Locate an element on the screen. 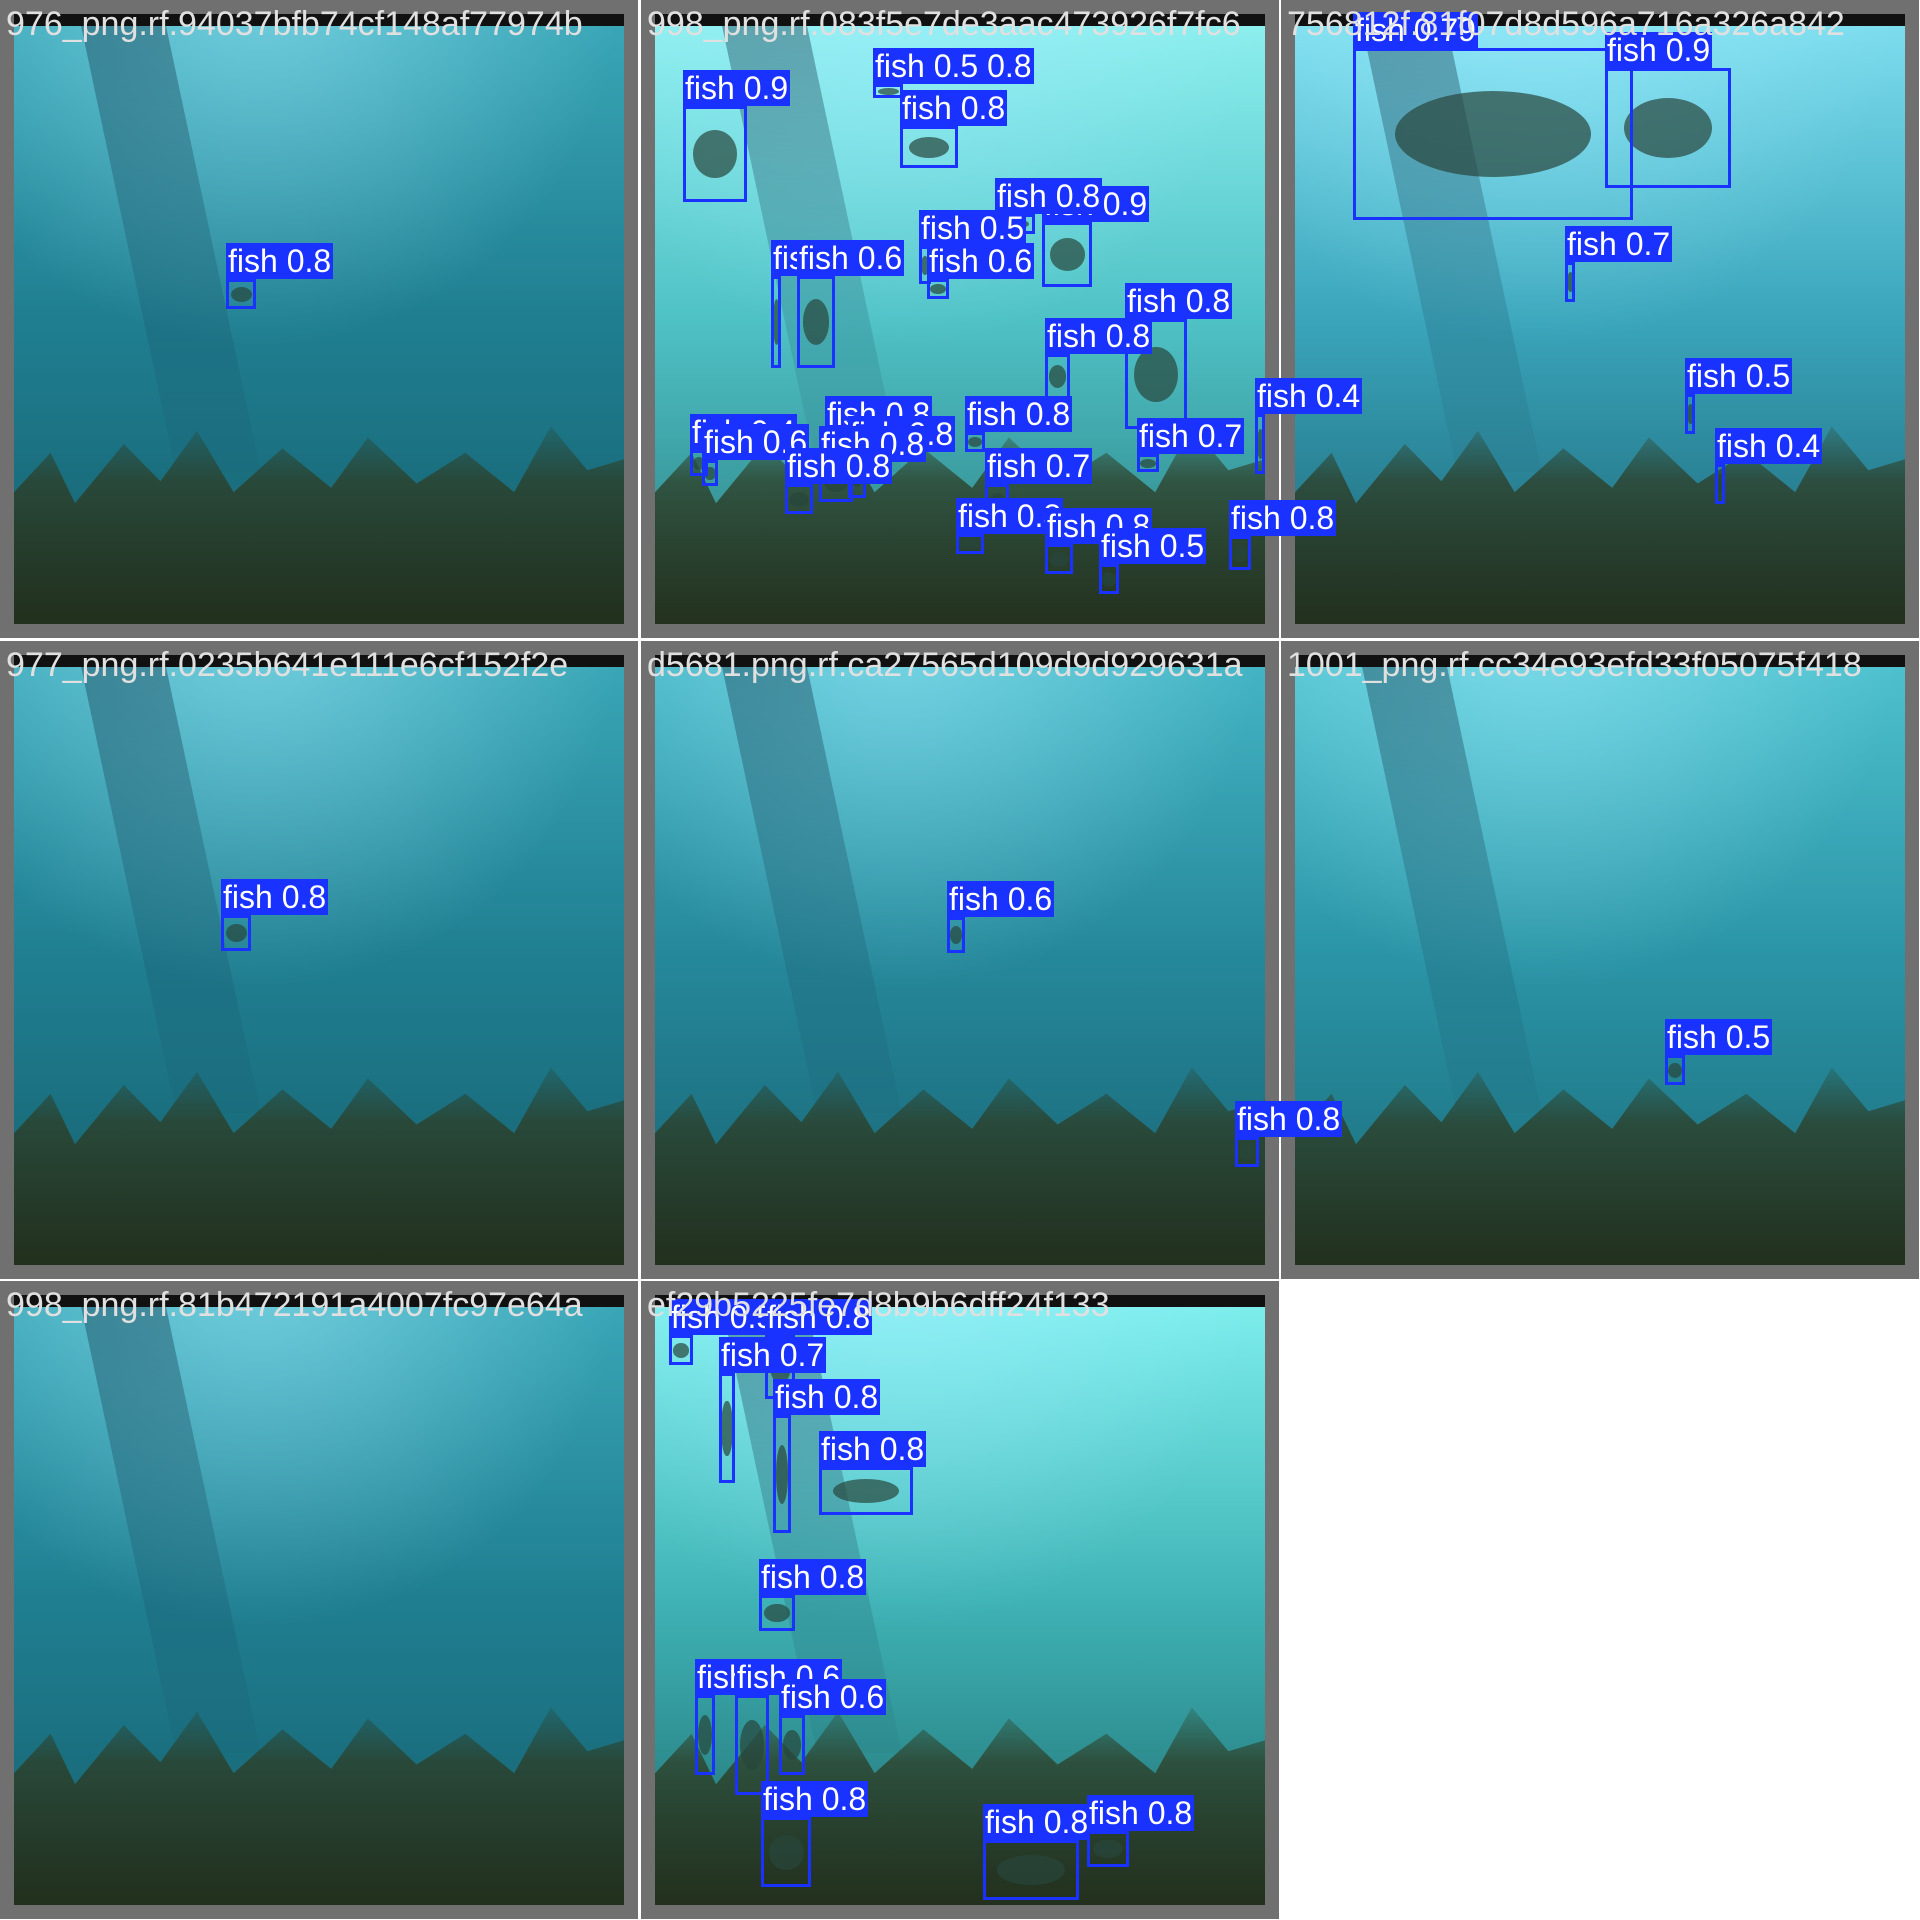 The width and height of the screenshot is (1920, 1920). image-filename: ef29b5225fe7d8b9b6dff24f133 is located at coordinates (878, 1305).